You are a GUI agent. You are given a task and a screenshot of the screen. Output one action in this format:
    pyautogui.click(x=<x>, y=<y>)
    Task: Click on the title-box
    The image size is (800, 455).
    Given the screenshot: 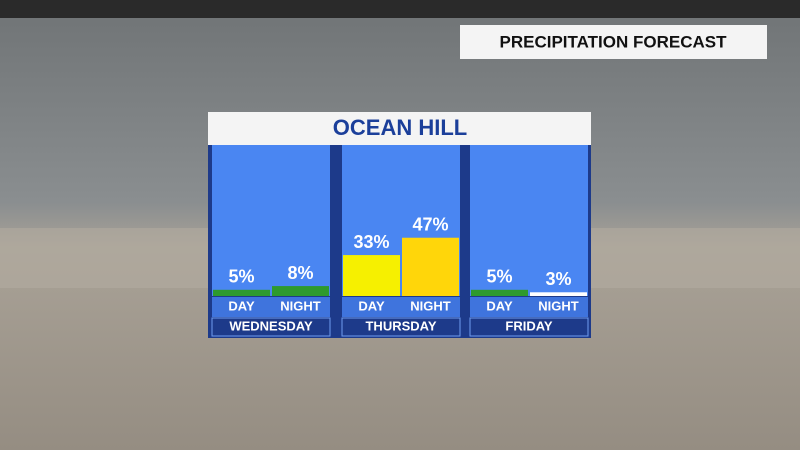 What is the action you would take?
    pyautogui.click(x=399, y=128)
    